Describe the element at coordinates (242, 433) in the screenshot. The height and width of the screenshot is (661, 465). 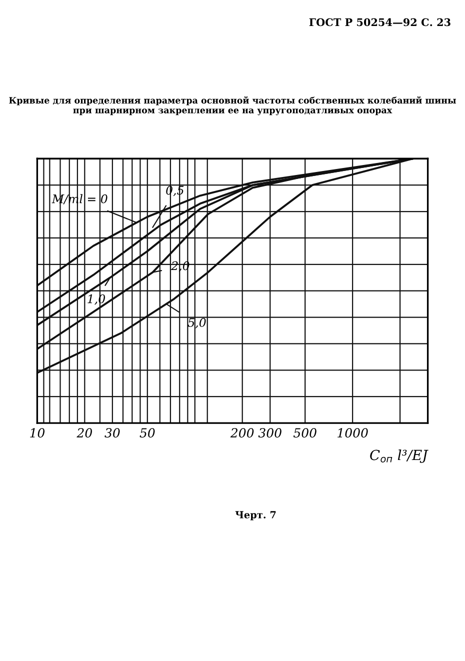
I see `x-tick-label: 200` at that location.